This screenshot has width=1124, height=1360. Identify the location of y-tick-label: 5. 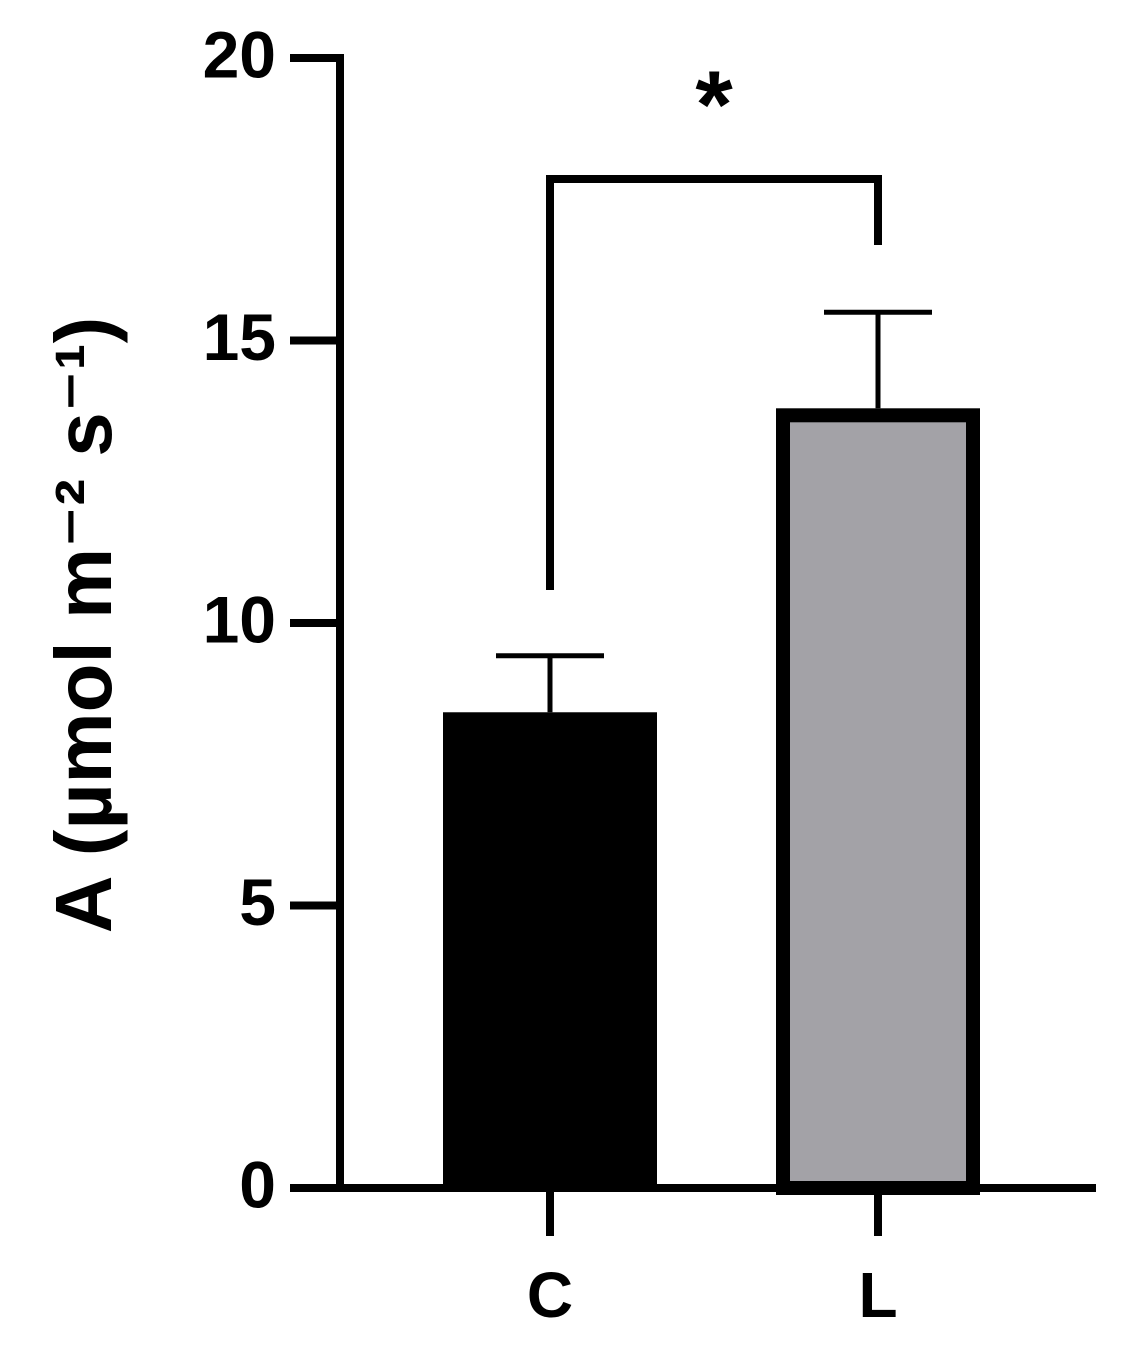
(257, 902).